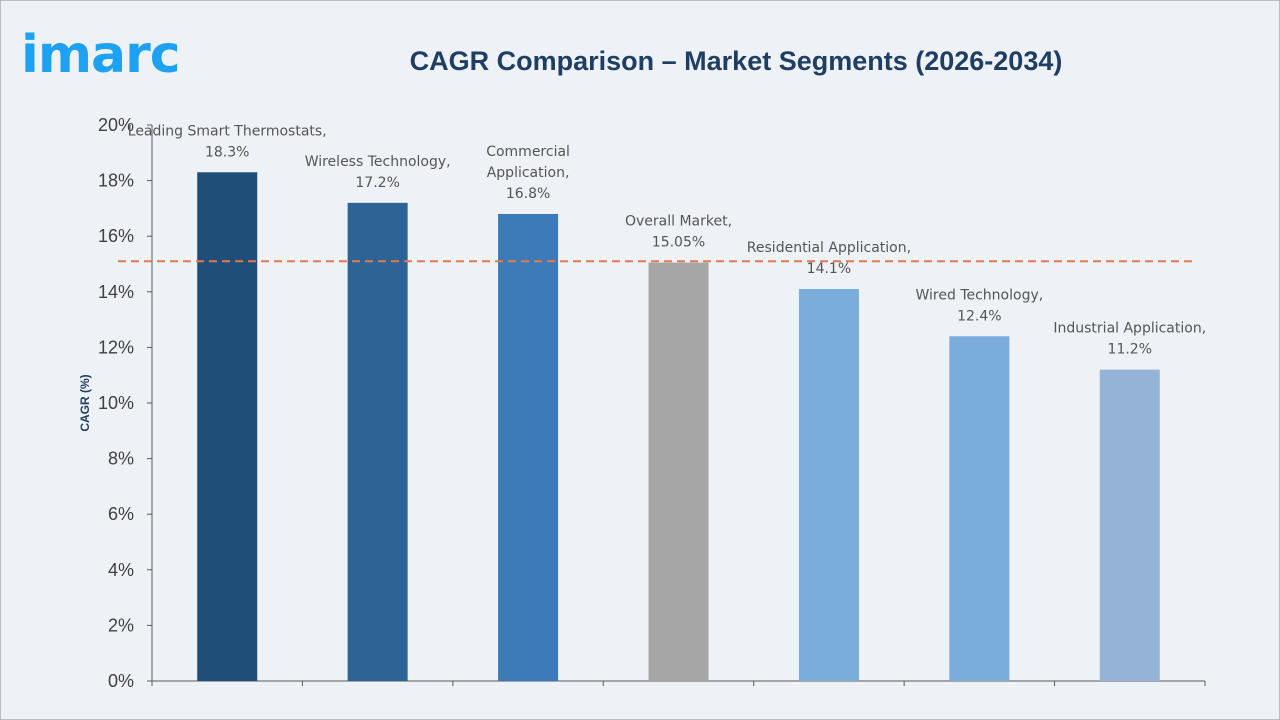 This screenshot has width=1280, height=720. I want to click on y-tick-label: 12%, so click(116, 347).